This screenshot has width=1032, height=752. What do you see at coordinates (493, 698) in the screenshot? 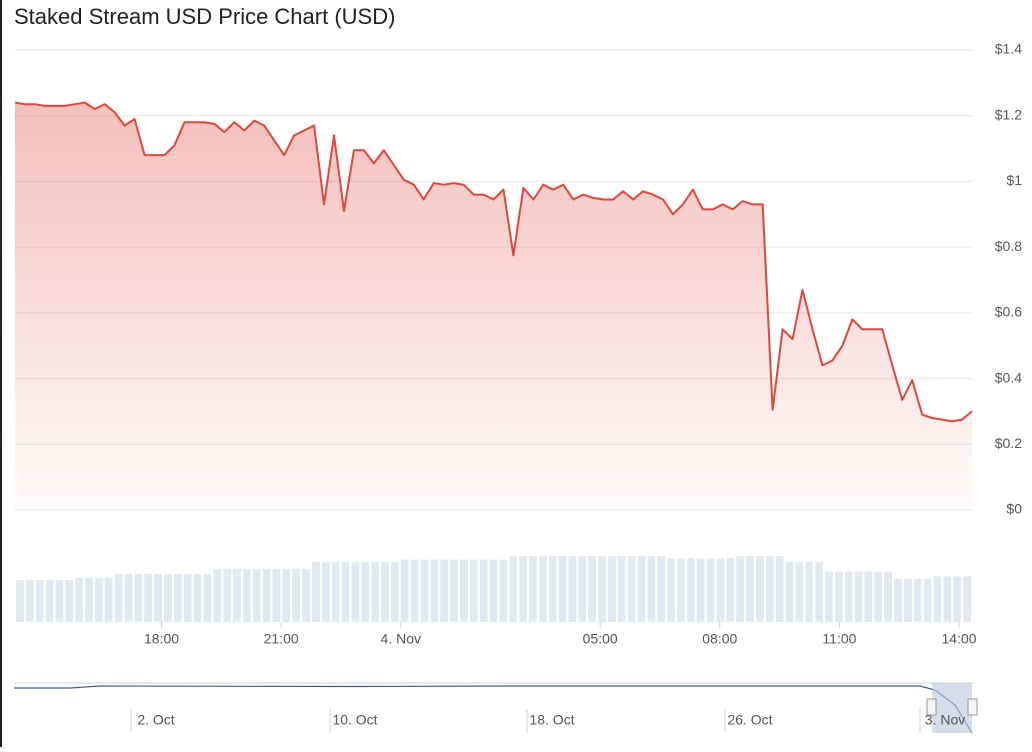
I see `navigator` at bounding box center [493, 698].